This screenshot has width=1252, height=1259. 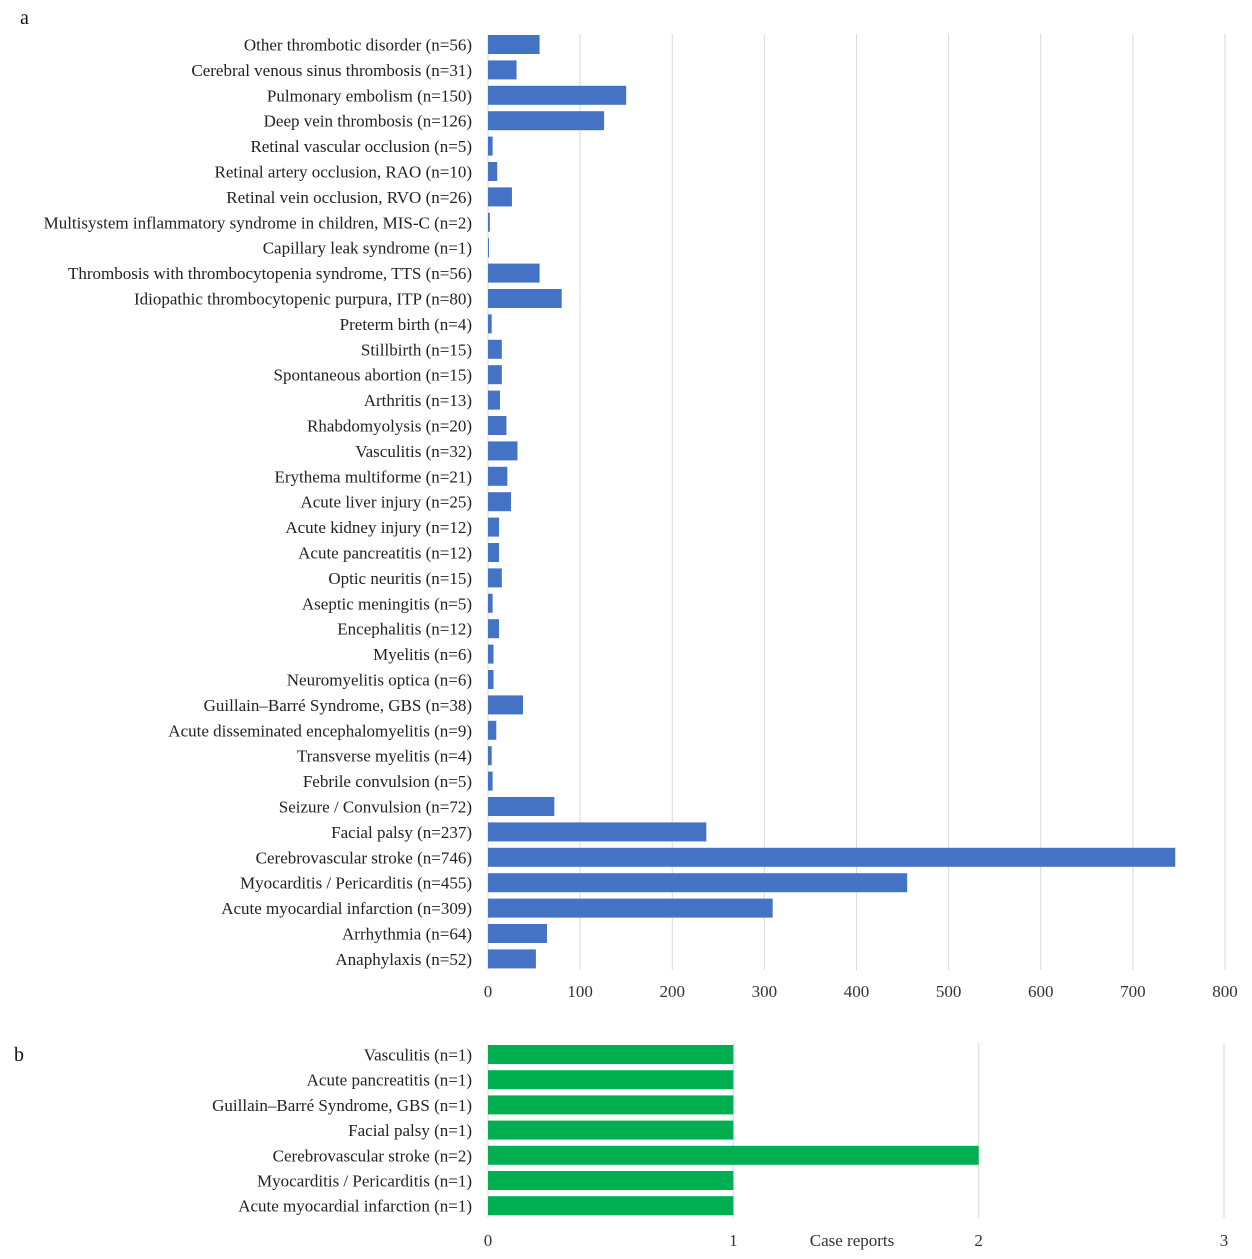 What do you see at coordinates (422, 654) in the screenshot?
I see `category-label: Myelitis (n=6)` at bounding box center [422, 654].